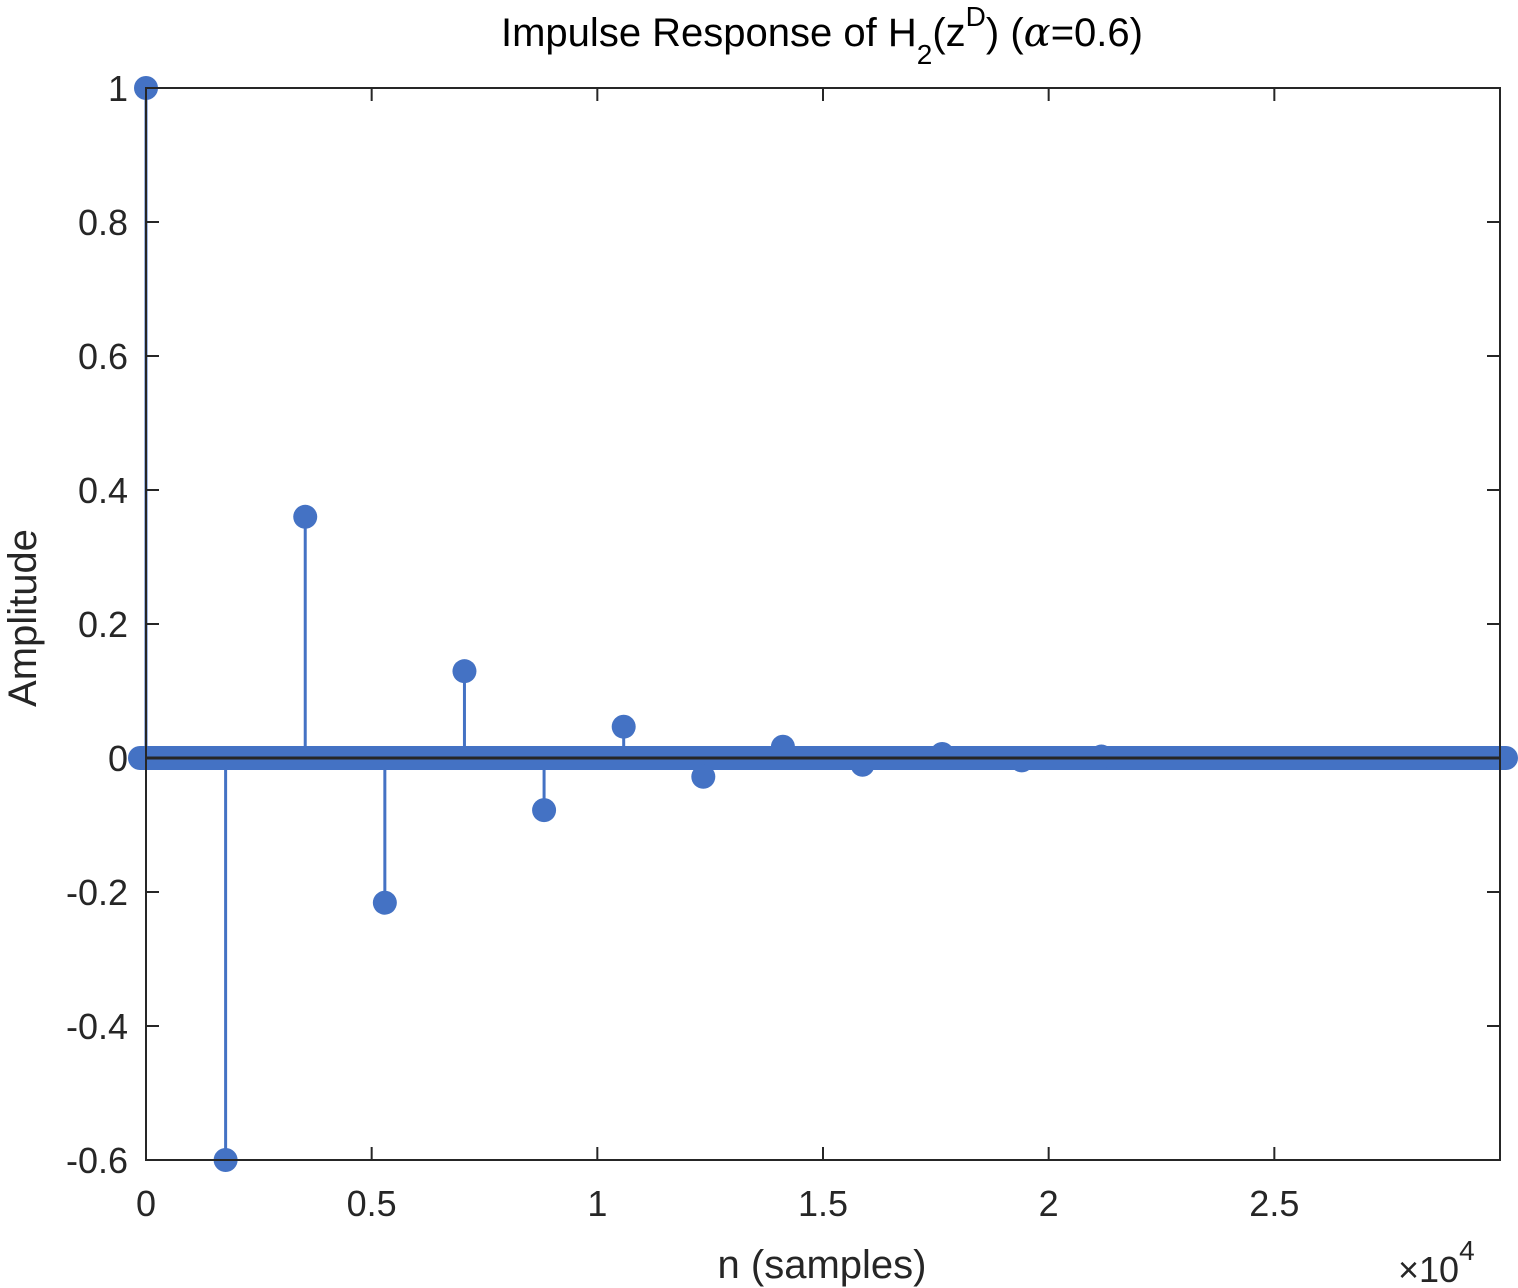 This screenshot has height=1288, width=1518. I want to click on y-tick-label: 0.6, so click(103, 356).